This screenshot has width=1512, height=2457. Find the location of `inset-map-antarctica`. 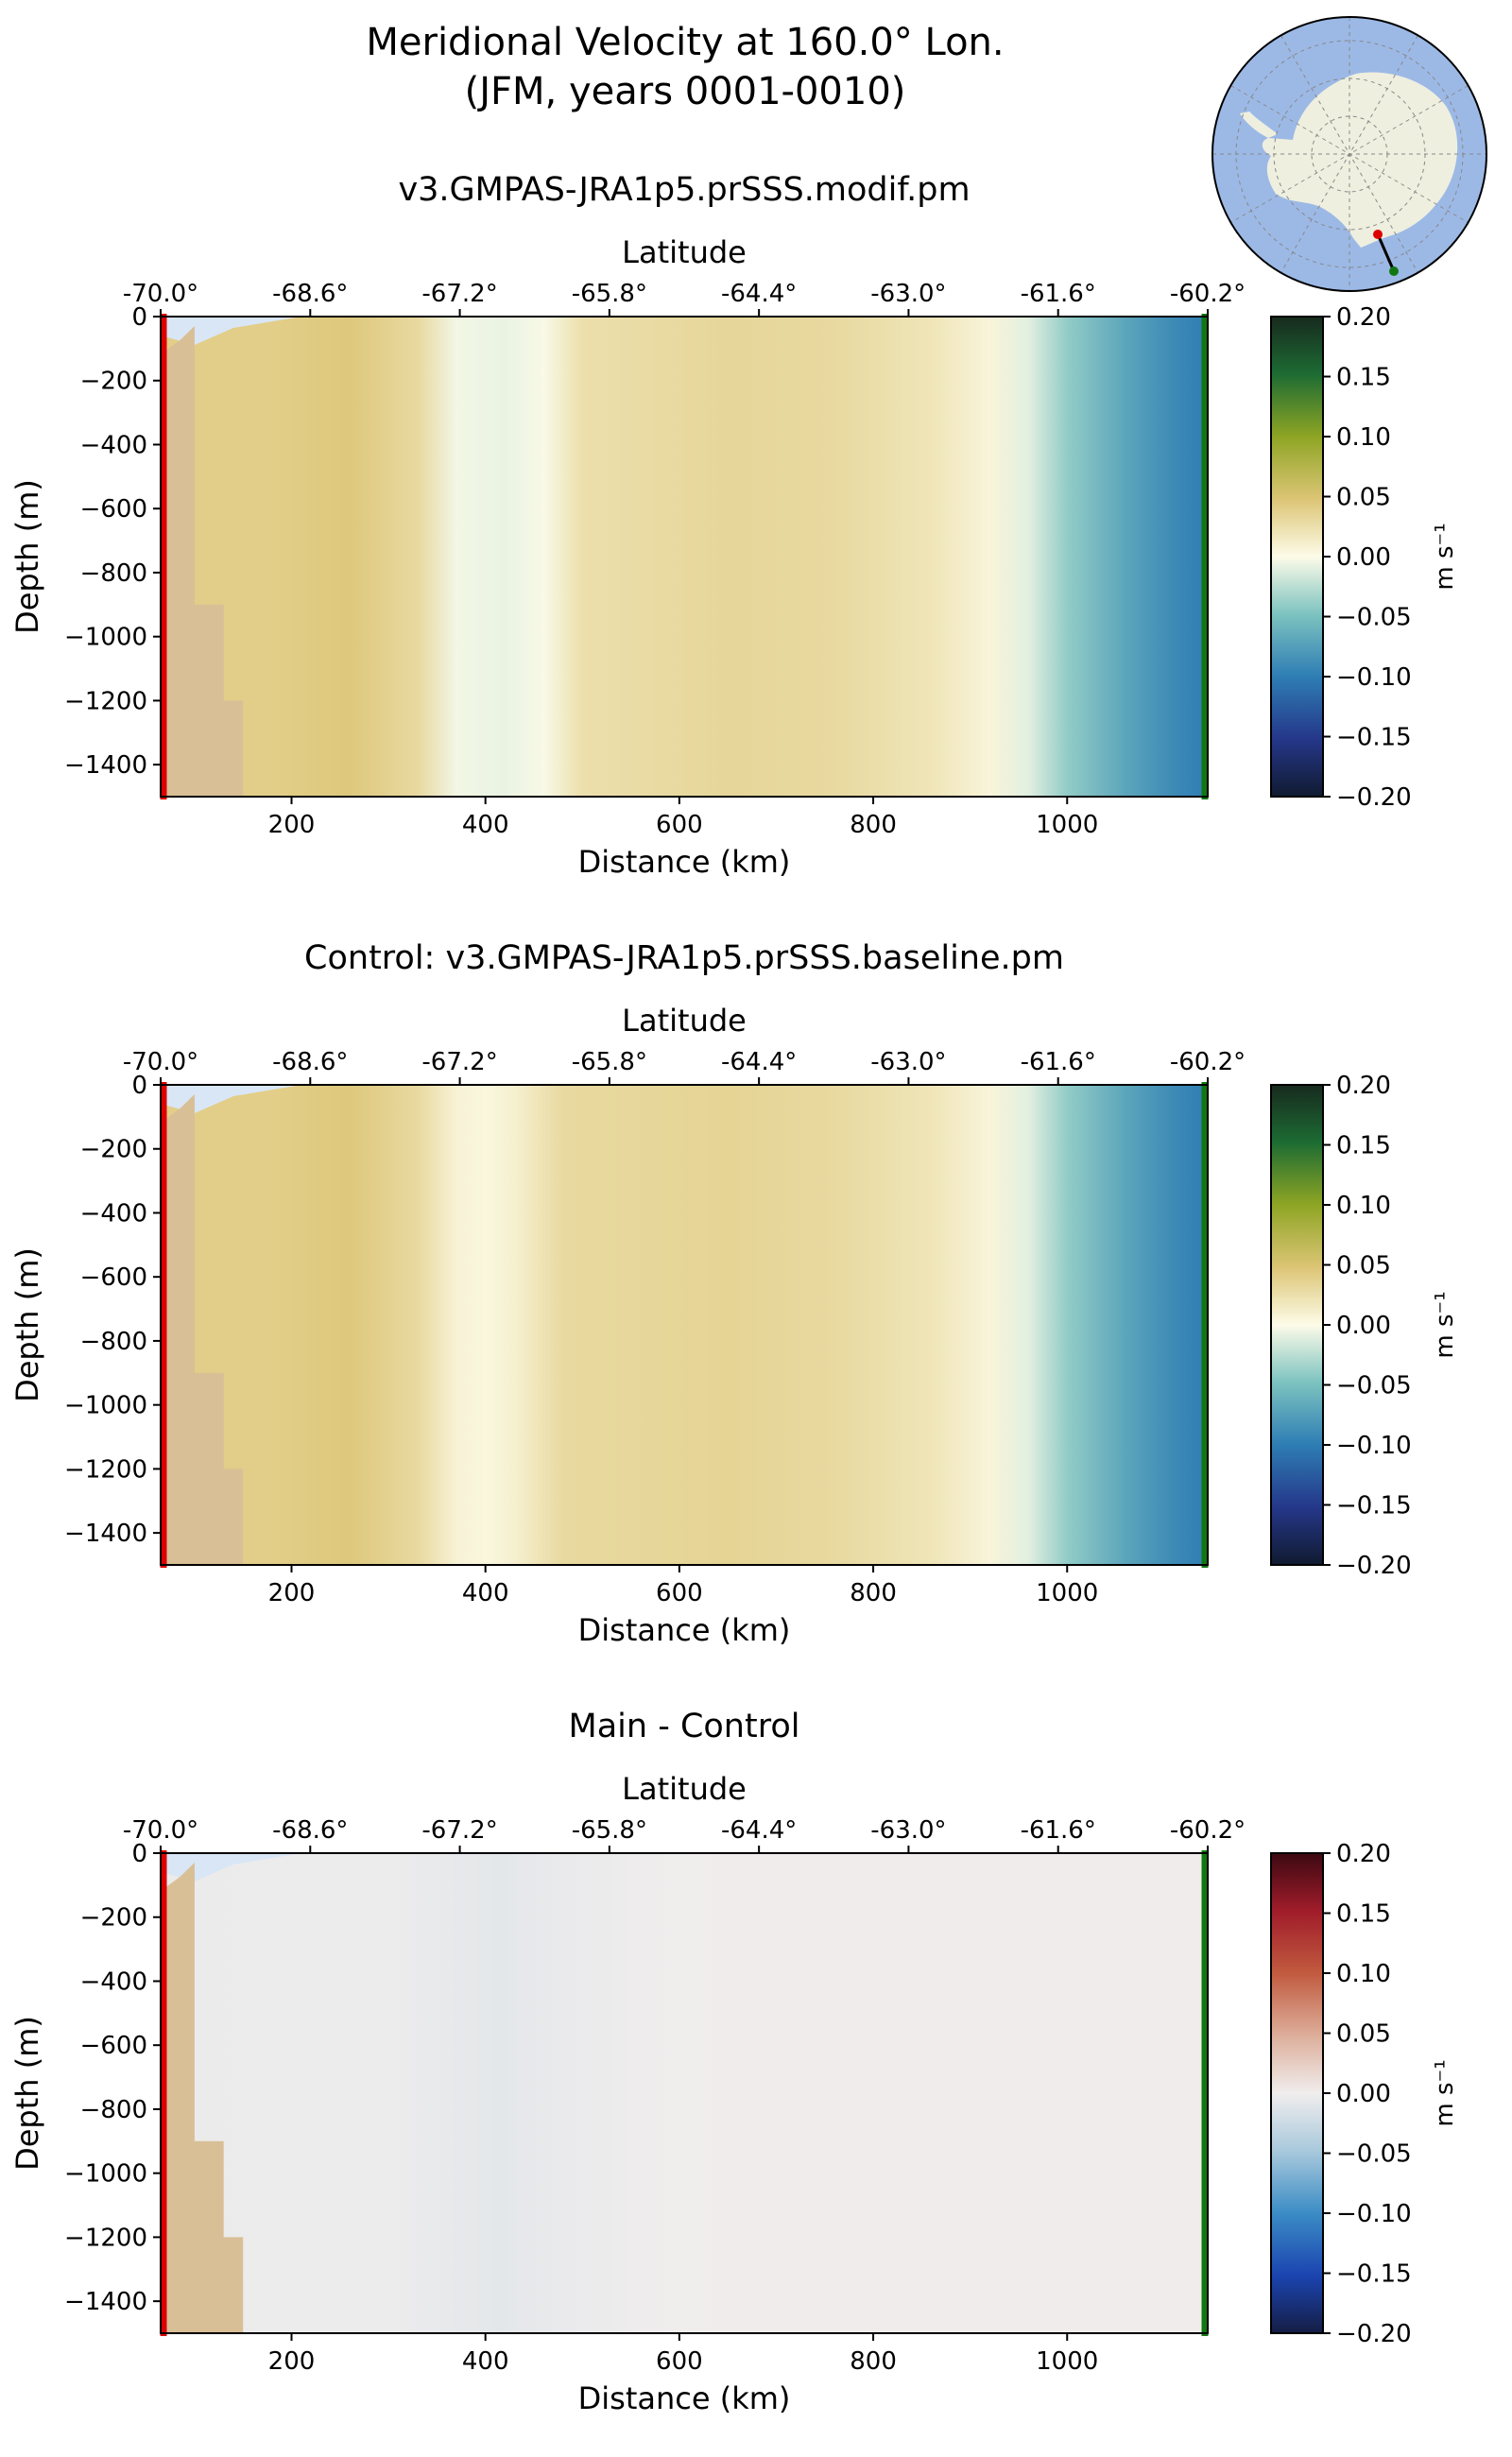

inset-map-antarctica is located at coordinates (1349, 154).